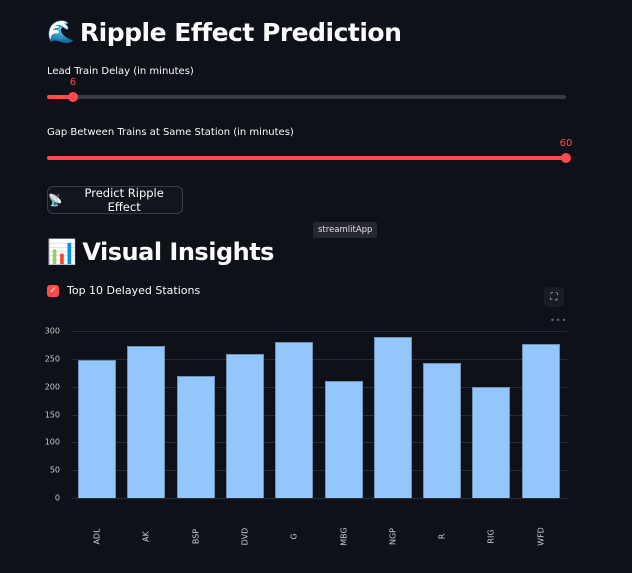 The width and height of the screenshot is (632, 573). I want to click on x-tick-label: BSP, so click(196, 536).